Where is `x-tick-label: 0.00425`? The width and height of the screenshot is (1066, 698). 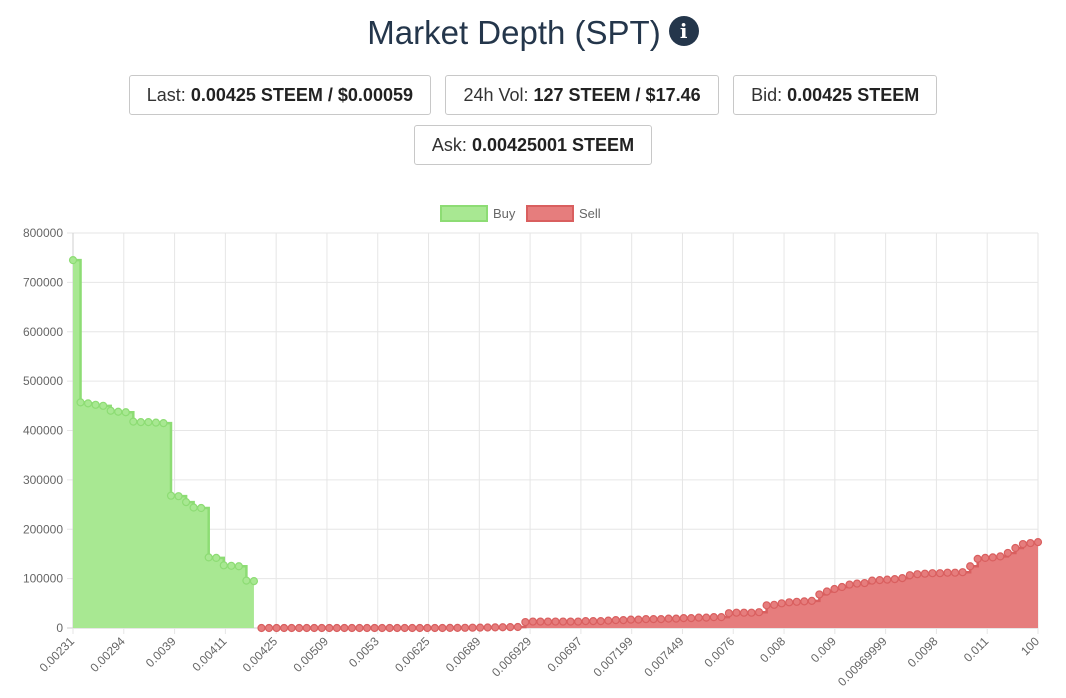 x-tick-label: 0.00425 is located at coordinates (260, 654).